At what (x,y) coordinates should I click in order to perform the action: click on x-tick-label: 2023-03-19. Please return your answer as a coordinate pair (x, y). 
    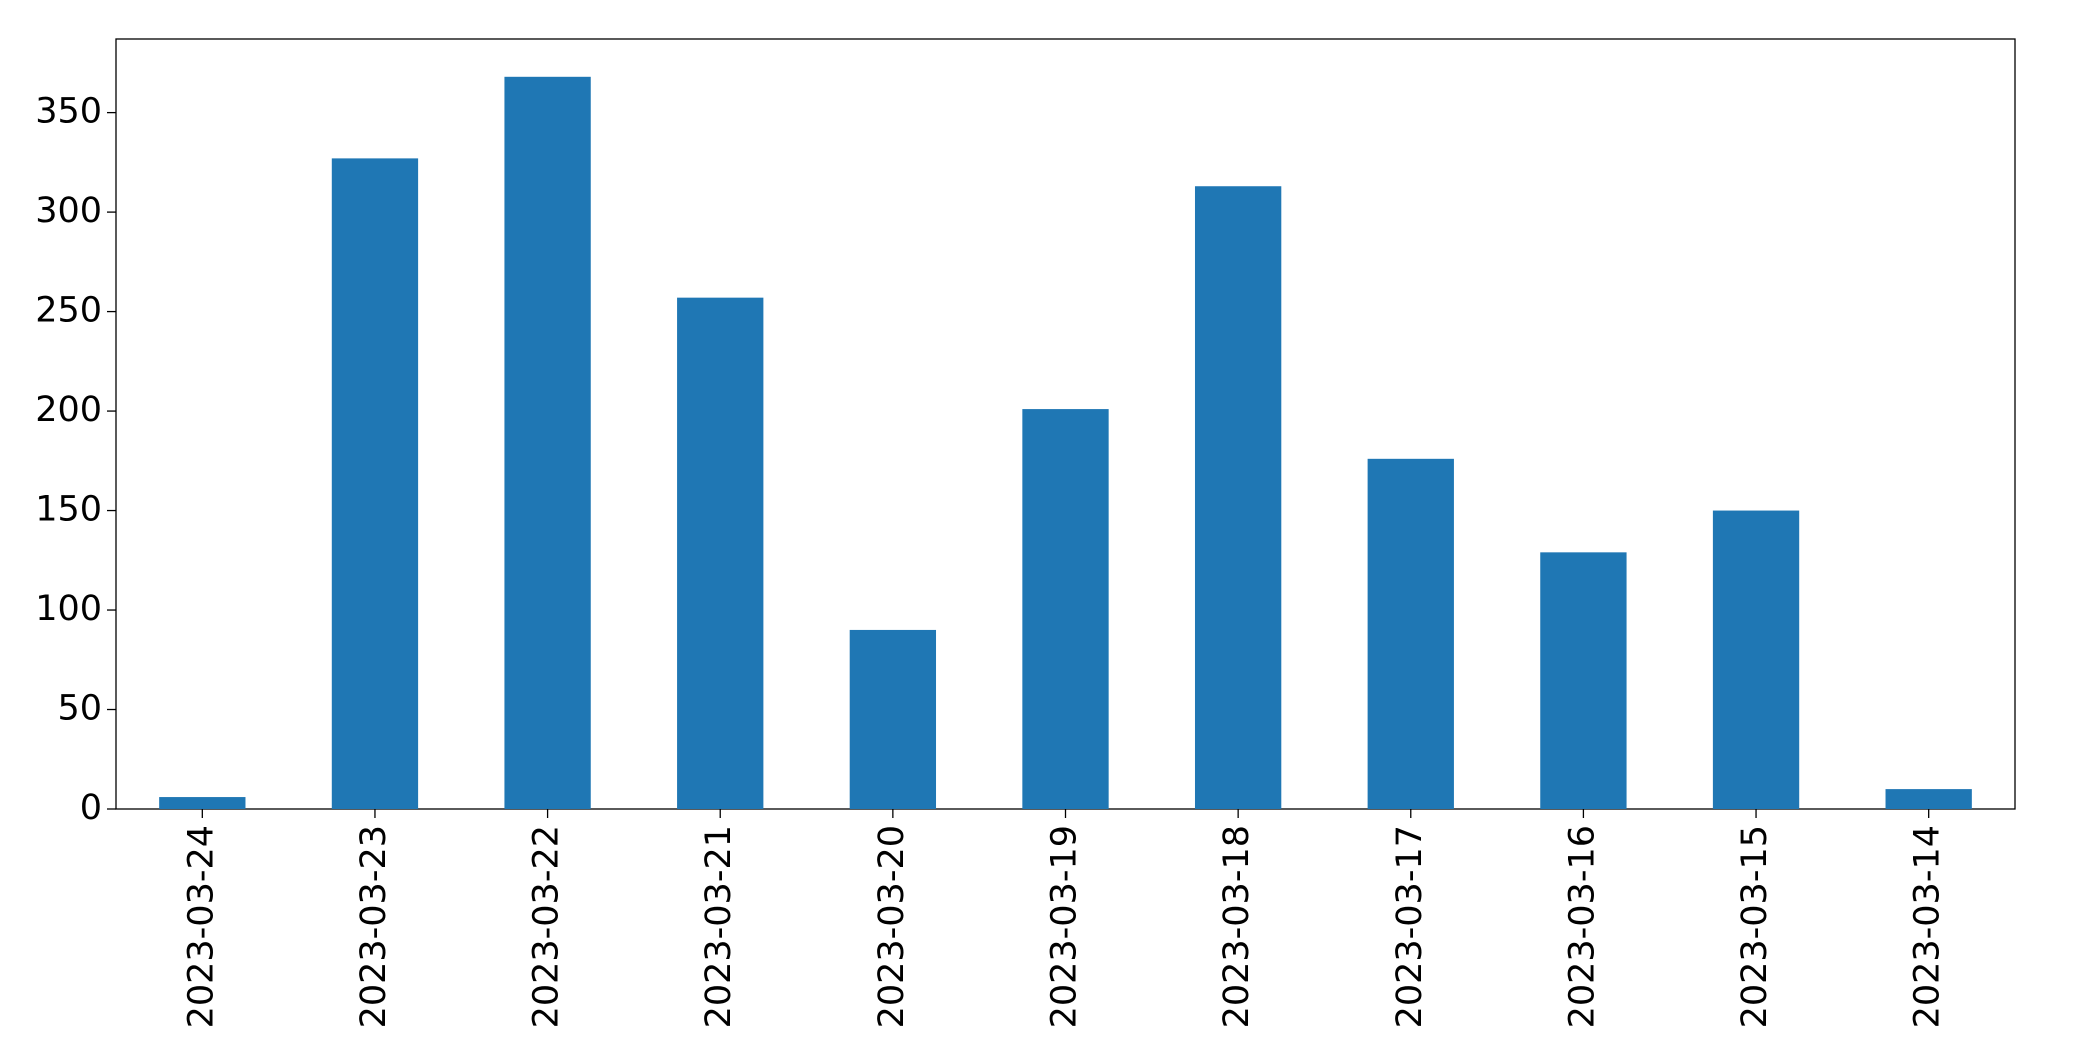
    Looking at the image, I should click on (1065, 926).